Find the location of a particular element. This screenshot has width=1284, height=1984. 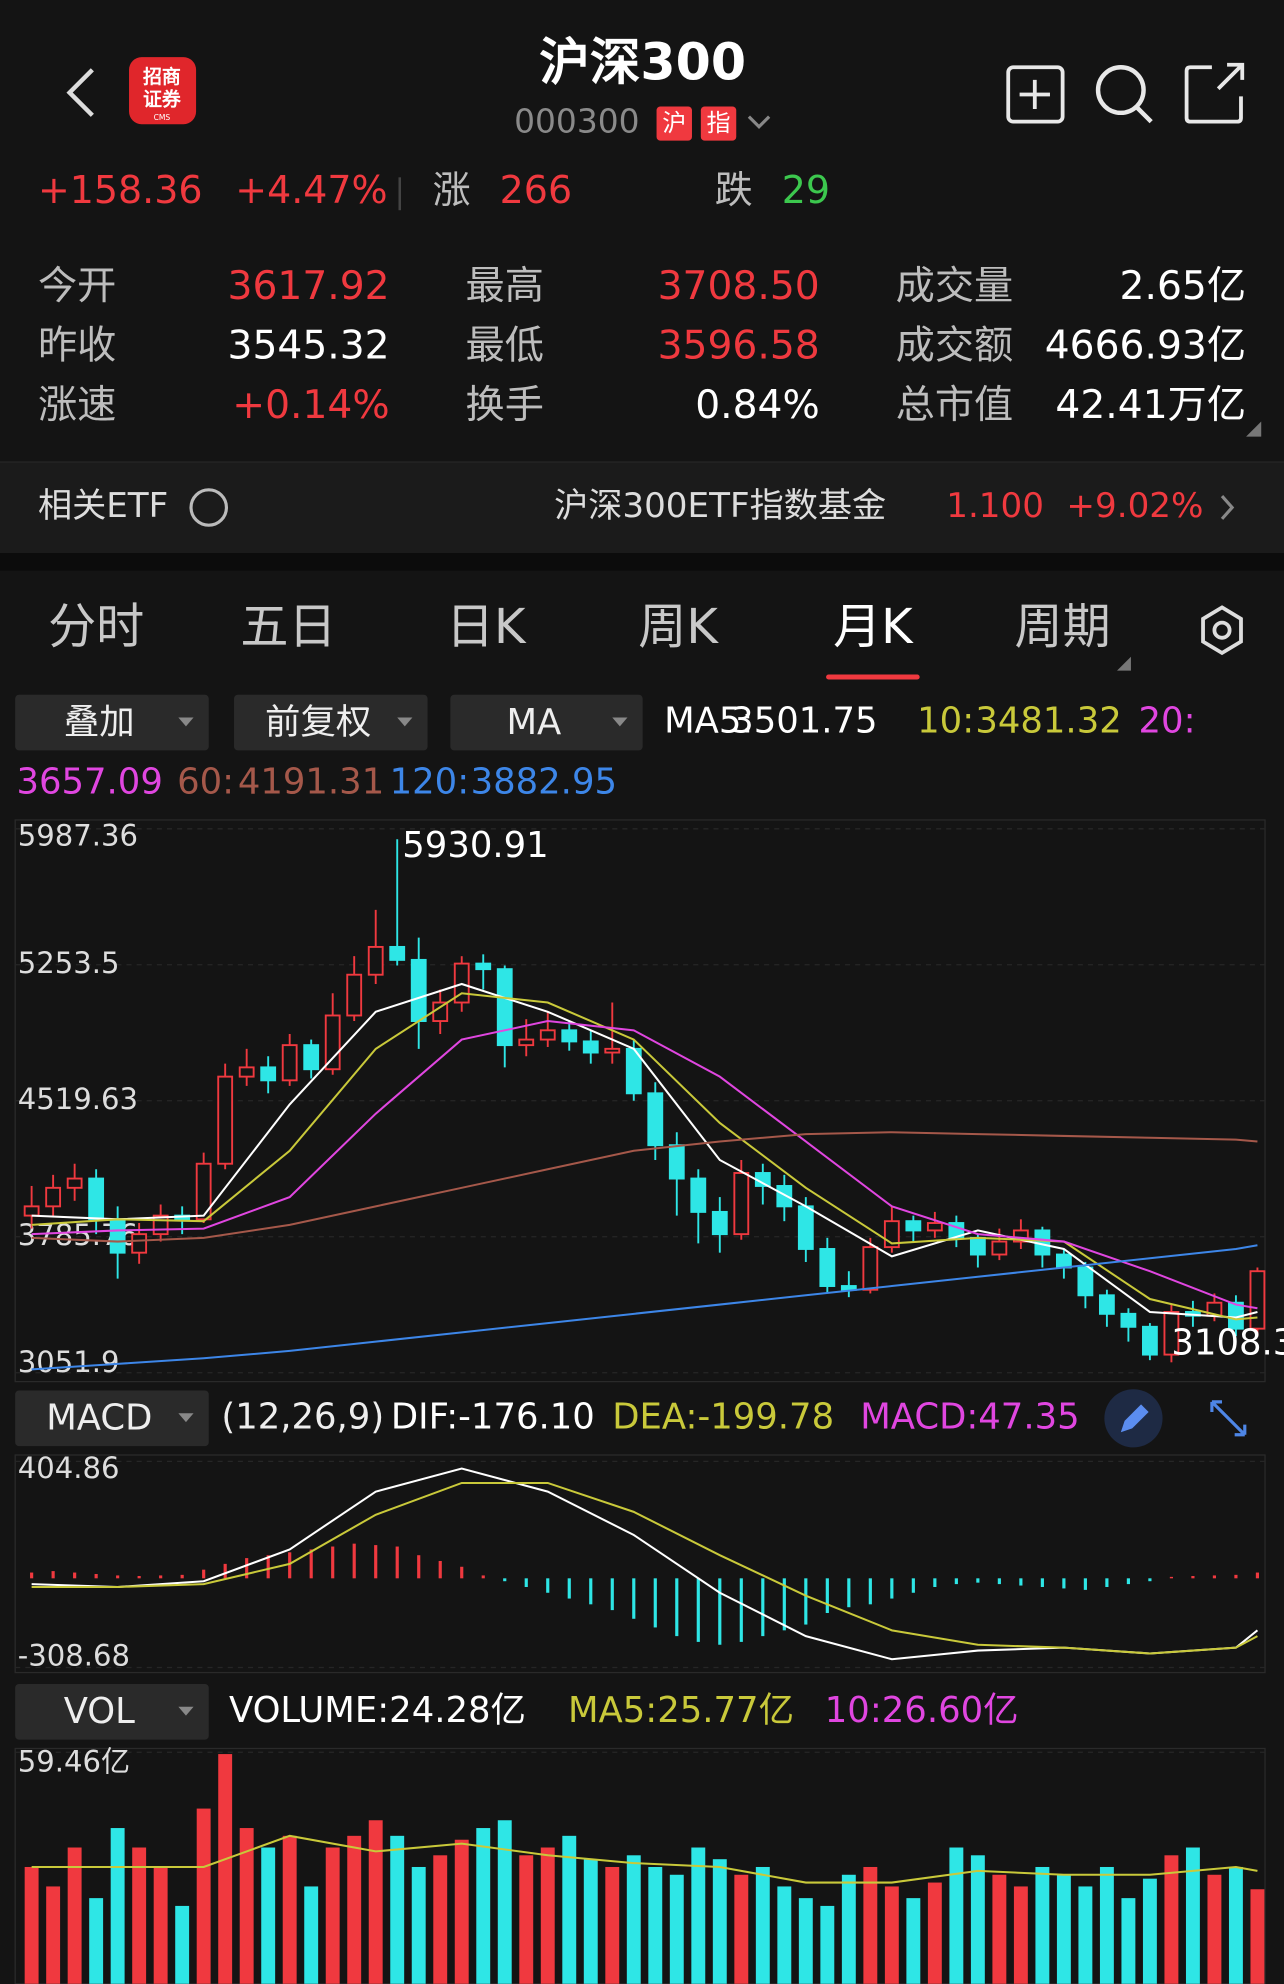

page-title: 沪深300 is located at coordinates (642, 62).